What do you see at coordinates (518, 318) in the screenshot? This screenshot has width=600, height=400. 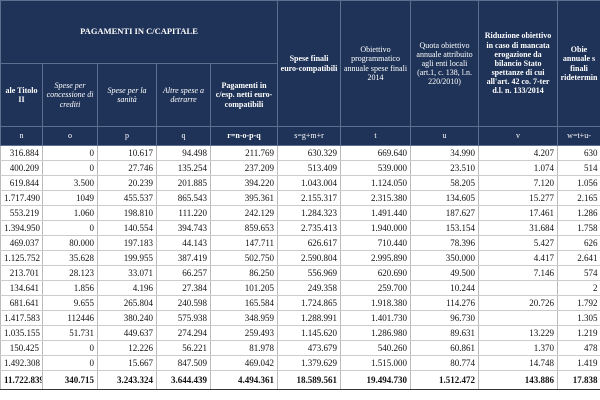 I see `cell` at bounding box center [518, 318].